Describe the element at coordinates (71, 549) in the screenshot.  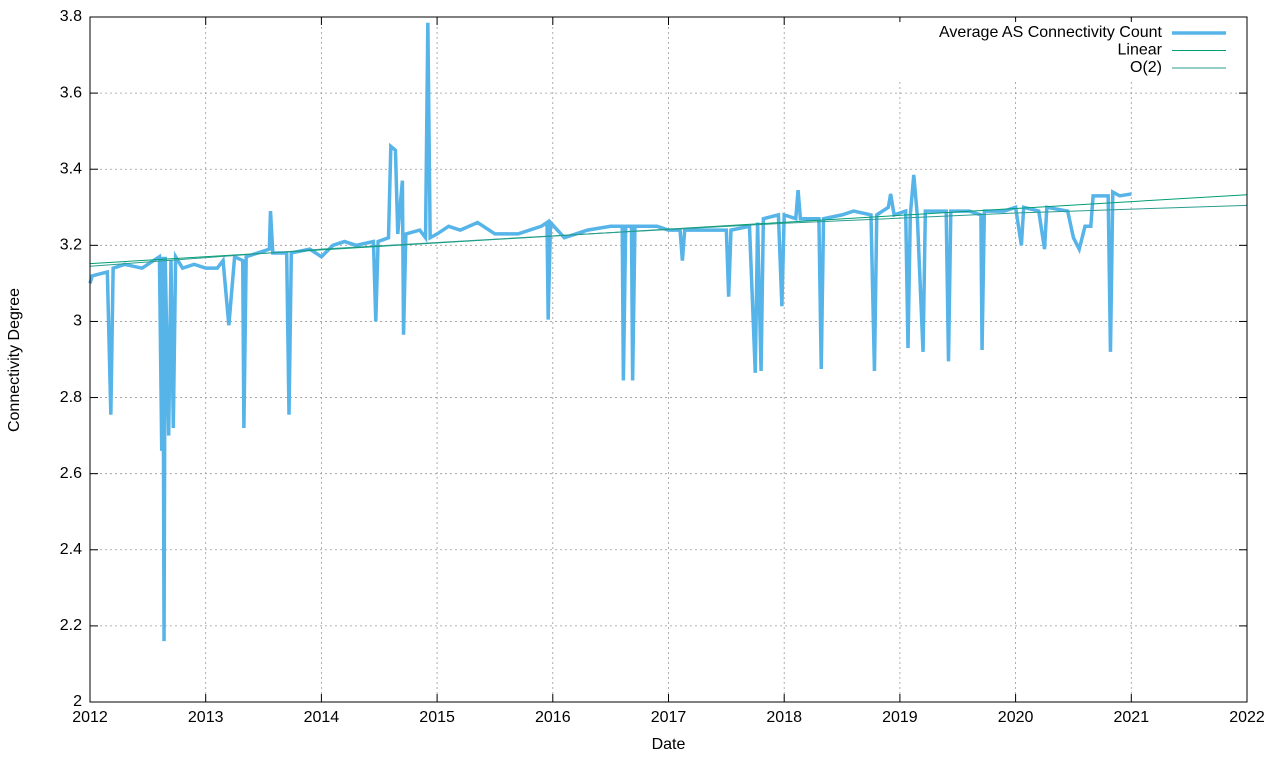
I see `y-tick-label: 2.4` at that location.